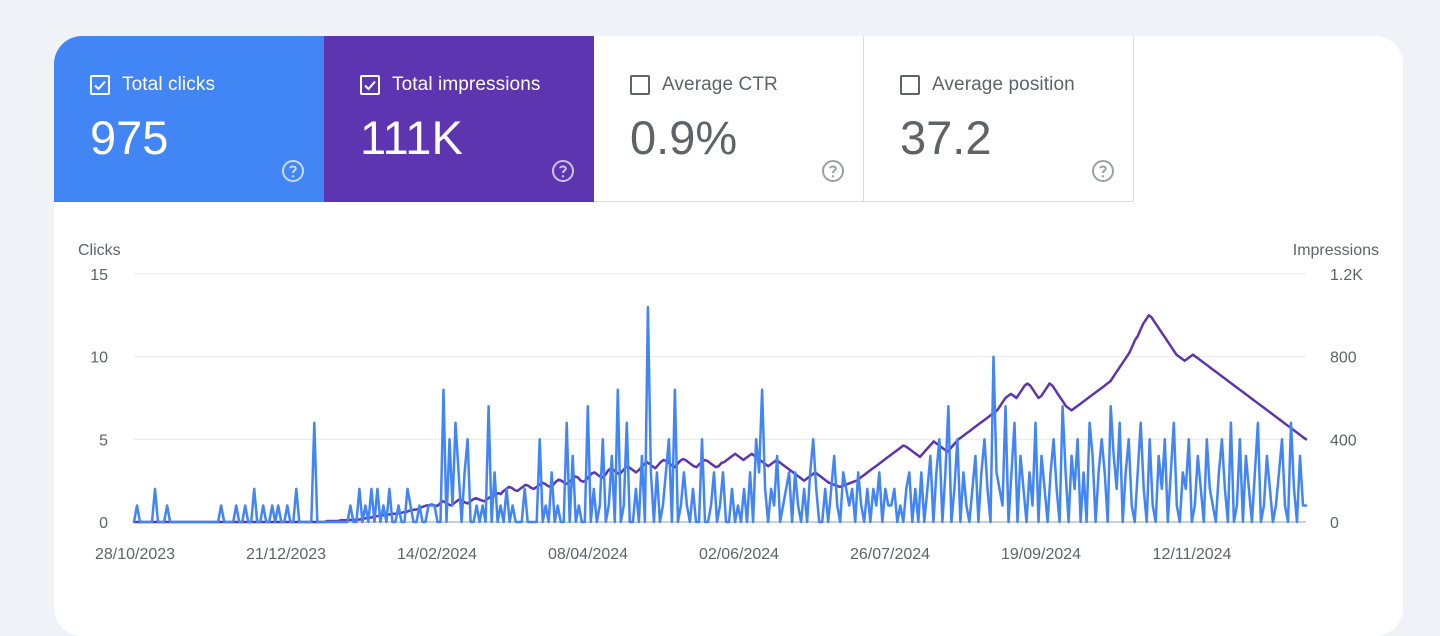 This screenshot has width=1440, height=636. Describe the element at coordinates (99, 358) in the screenshot. I see `y-tick-left: 10` at that location.